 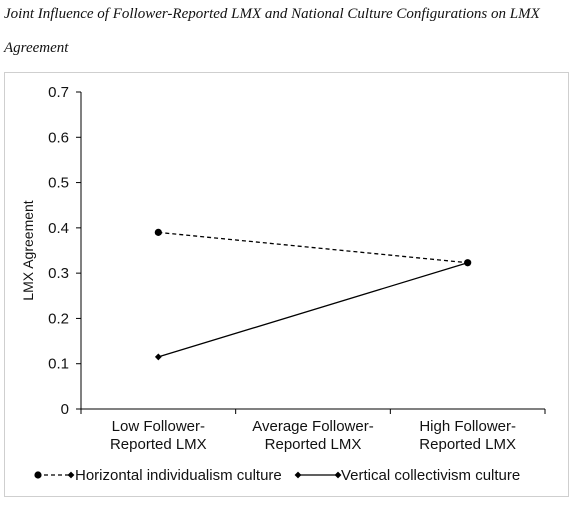 I want to click on y-tick-label: 0, so click(x=65, y=409).